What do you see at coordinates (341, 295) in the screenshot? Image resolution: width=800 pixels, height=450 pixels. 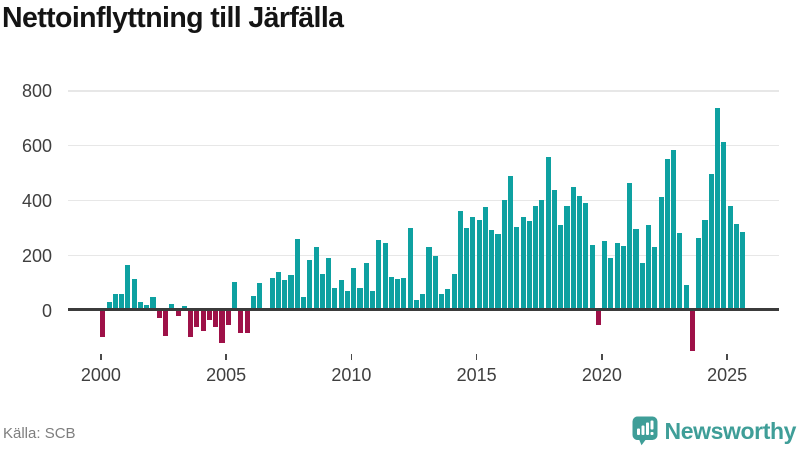 I see `bar-2009-q3` at bounding box center [341, 295].